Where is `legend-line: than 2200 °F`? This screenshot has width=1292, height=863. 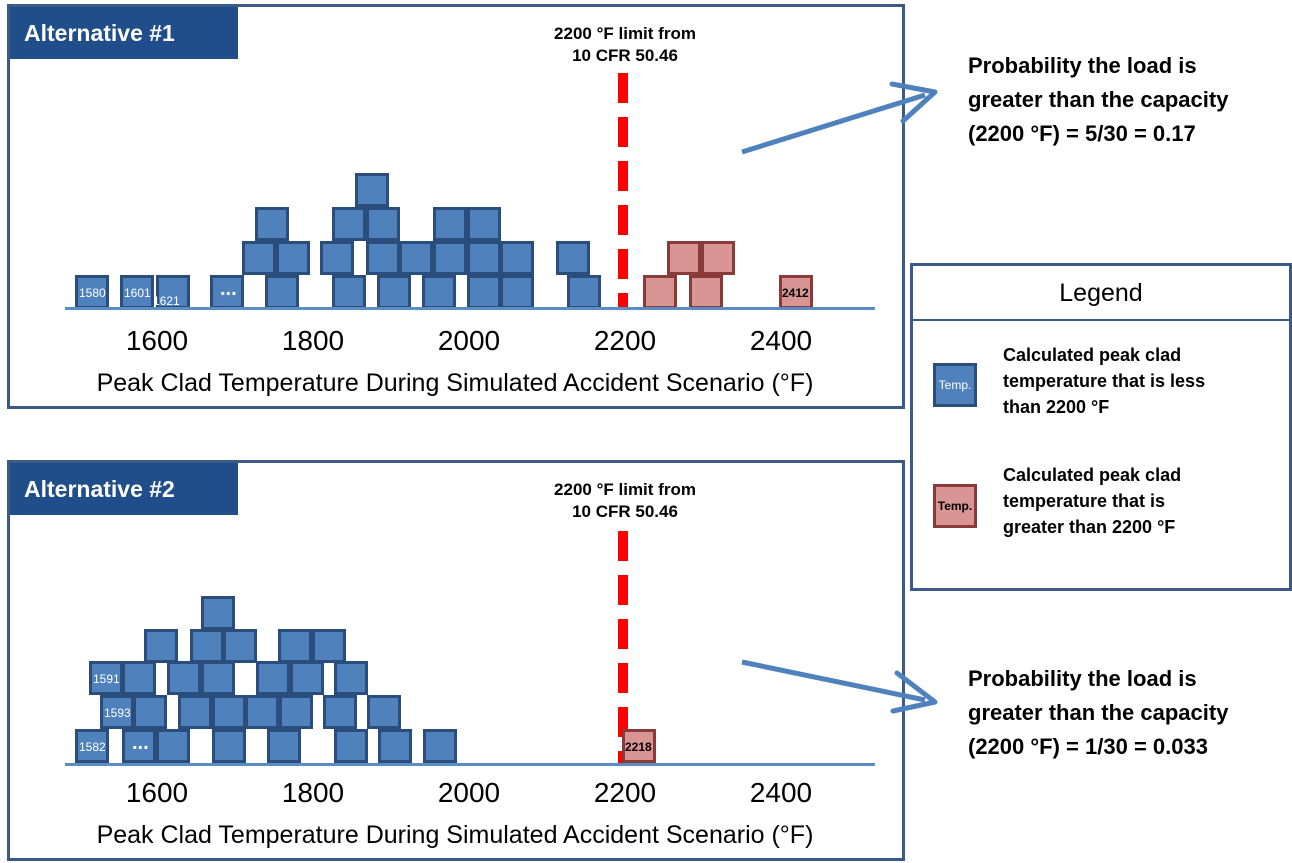
legend-line: than 2200 °F is located at coordinates (1056, 407).